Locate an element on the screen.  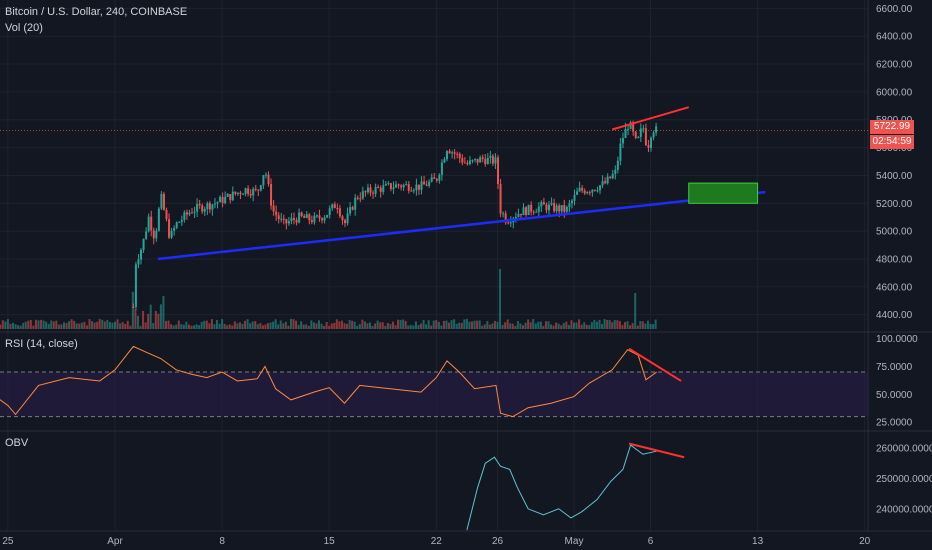
time-axis-label: 25 is located at coordinates (8, 541).